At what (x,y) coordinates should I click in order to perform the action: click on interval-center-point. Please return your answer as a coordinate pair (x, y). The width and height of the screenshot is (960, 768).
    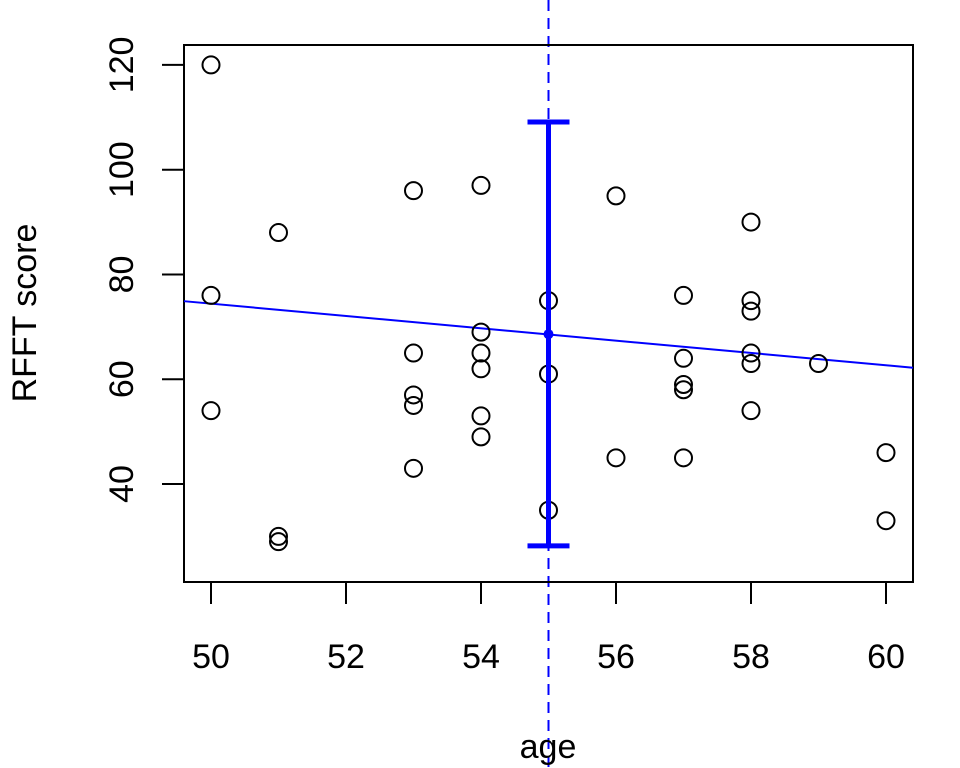
    Looking at the image, I should click on (548, 334).